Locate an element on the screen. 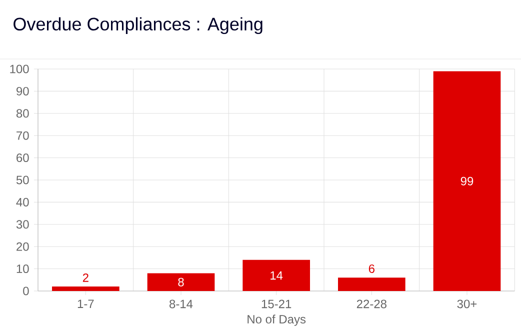 The width and height of the screenshot is (521, 335). chart-title: Overdue Compliances : Ageing is located at coordinates (138, 25).